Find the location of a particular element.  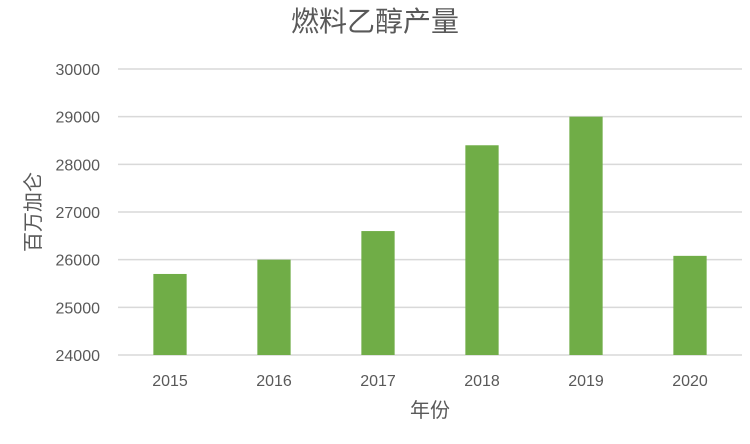

y-axis-ticks: 24000 25000 26000 27000 28000 29000 30000 is located at coordinates (78, 213).